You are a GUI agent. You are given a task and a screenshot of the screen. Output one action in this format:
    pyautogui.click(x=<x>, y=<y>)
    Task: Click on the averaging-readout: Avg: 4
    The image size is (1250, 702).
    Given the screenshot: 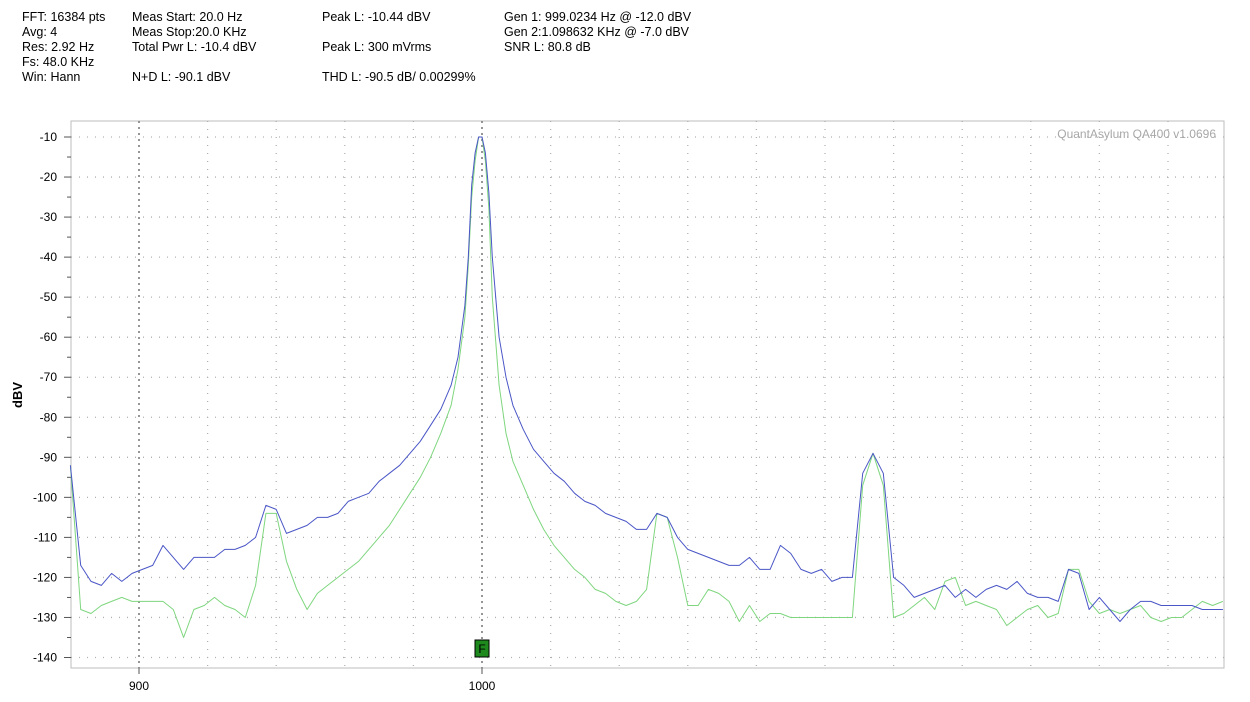 What is the action you would take?
    pyautogui.click(x=40, y=32)
    